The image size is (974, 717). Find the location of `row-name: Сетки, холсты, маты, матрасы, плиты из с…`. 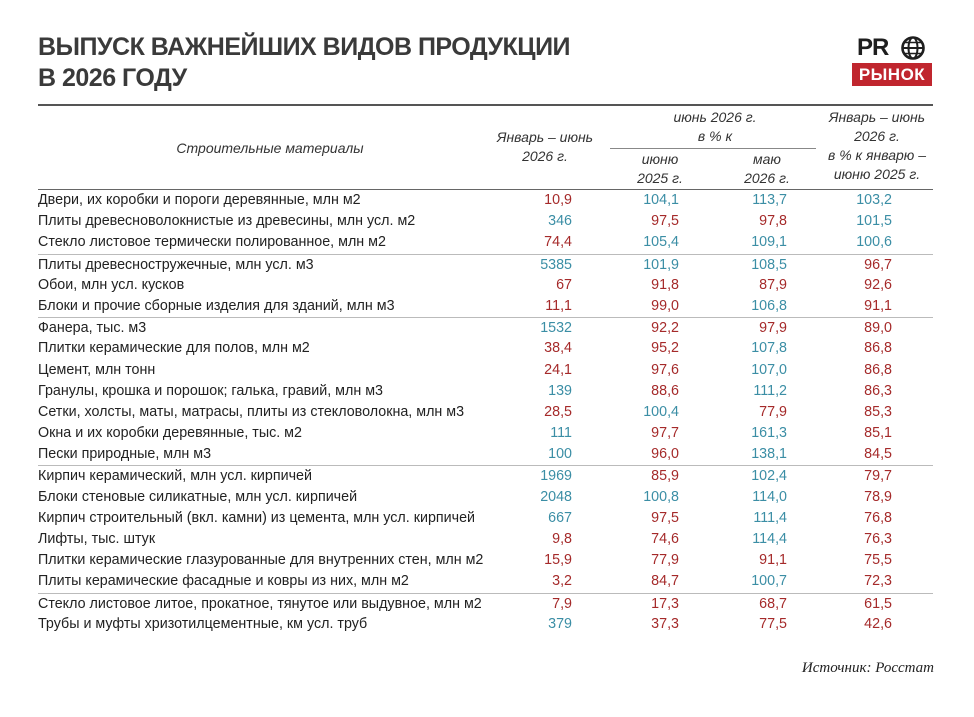

row-name: Сетки, холсты, маты, матрасы, плиты из с… is located at coordinates (251, 411).